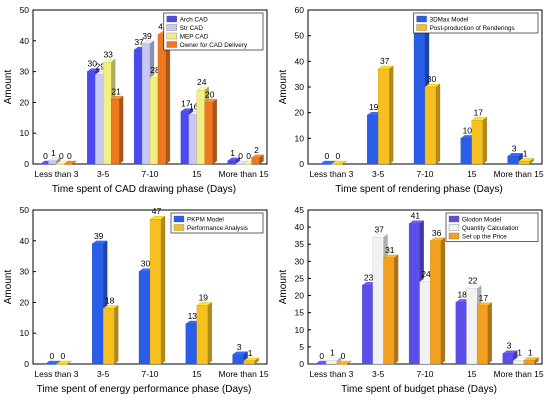  I want to click on data-label: 21, so click(116, 91).